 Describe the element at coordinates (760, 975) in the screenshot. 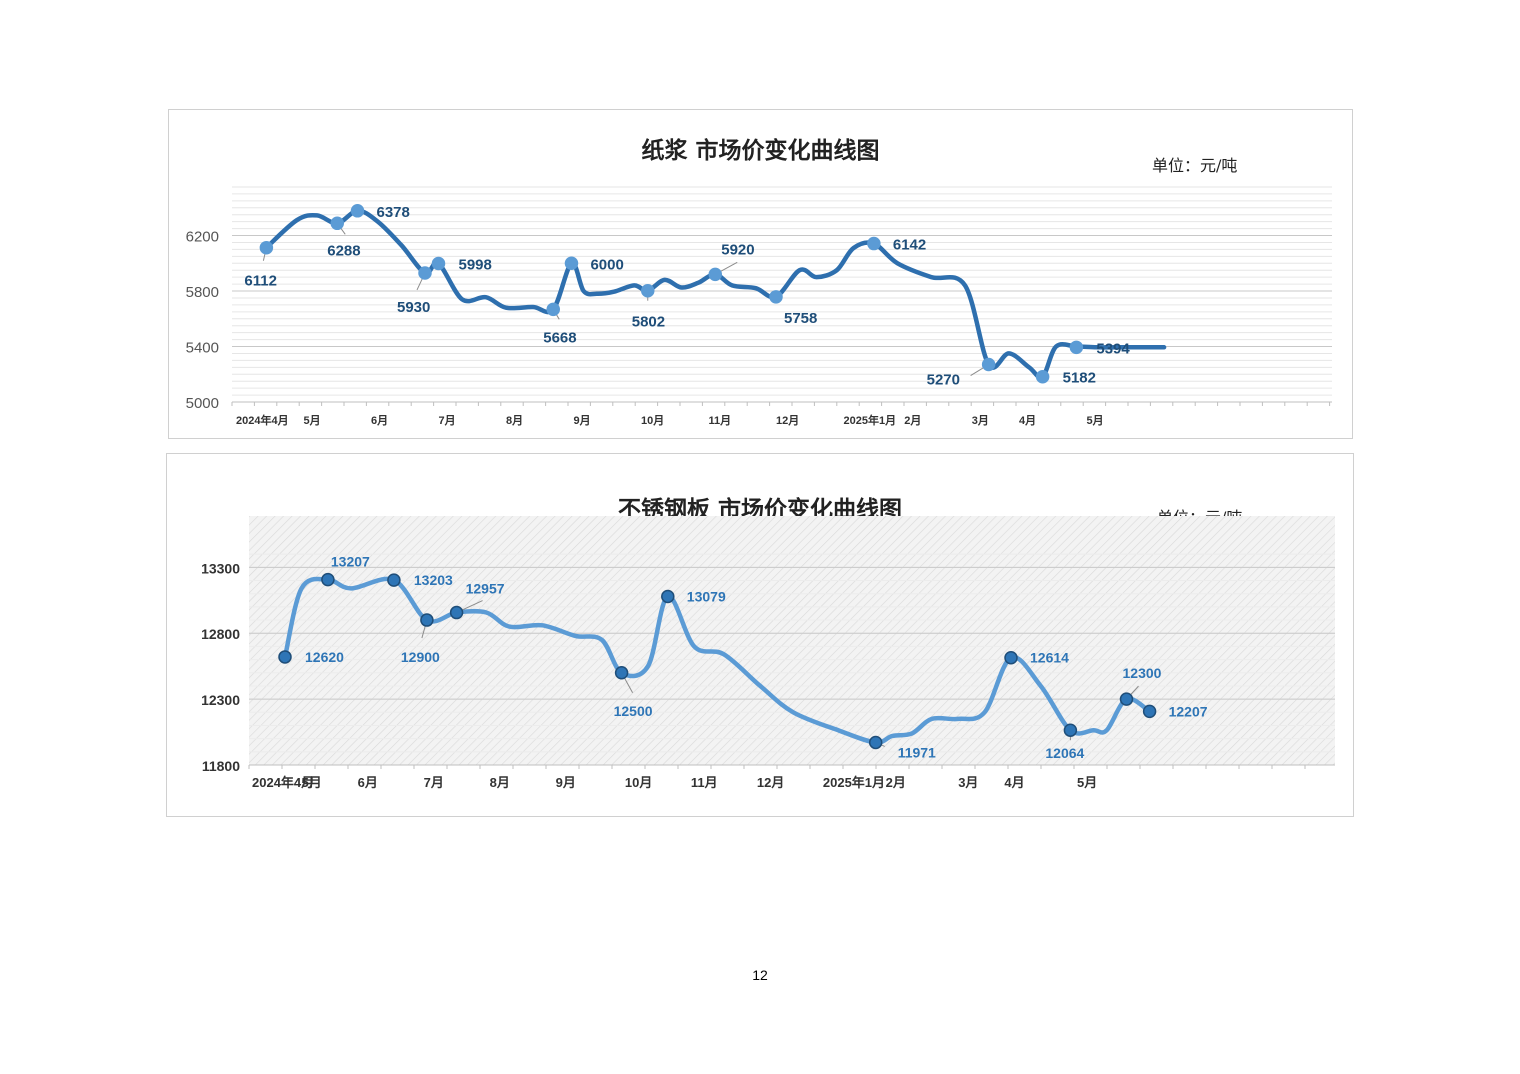

I see `page-number: 12` at that location.